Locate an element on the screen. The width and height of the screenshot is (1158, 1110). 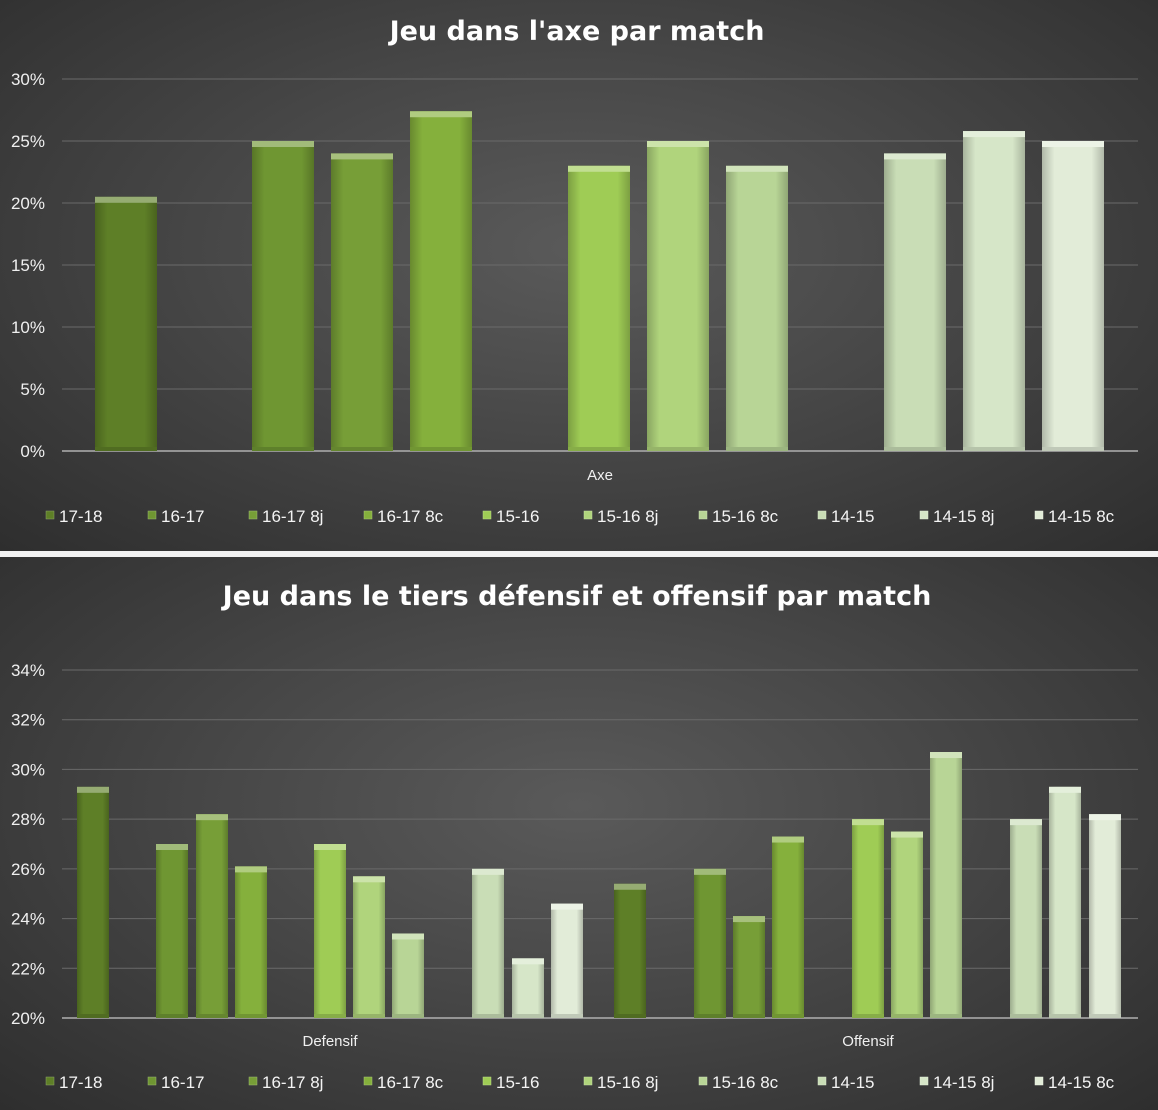
legend-item: 15-16 8j is located at coordinates (620, 516).